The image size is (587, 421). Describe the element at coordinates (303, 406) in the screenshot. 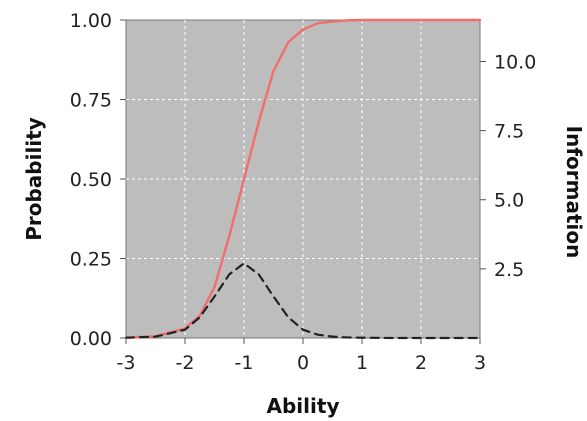

I see `x-axis-title: Ability` at that location.